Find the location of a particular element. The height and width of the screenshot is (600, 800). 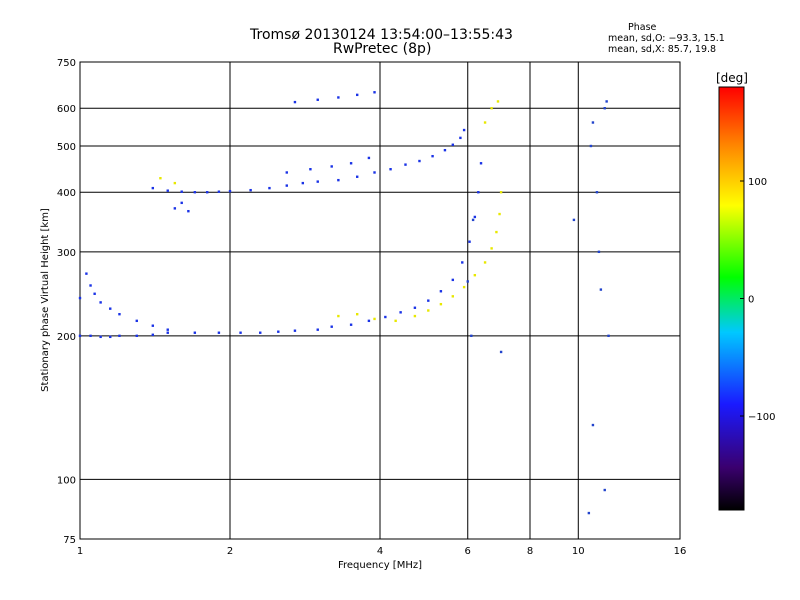

y-axis-label: Stationary phase Virtual Height [km] is located at coordinates (45, 300).